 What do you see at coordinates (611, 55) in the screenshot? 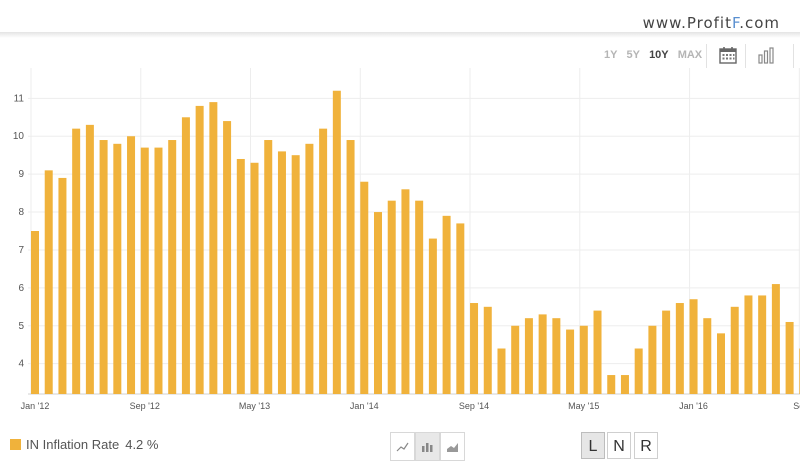
I see `range-1y-button: 1Y` at bounding box center [611, 55].